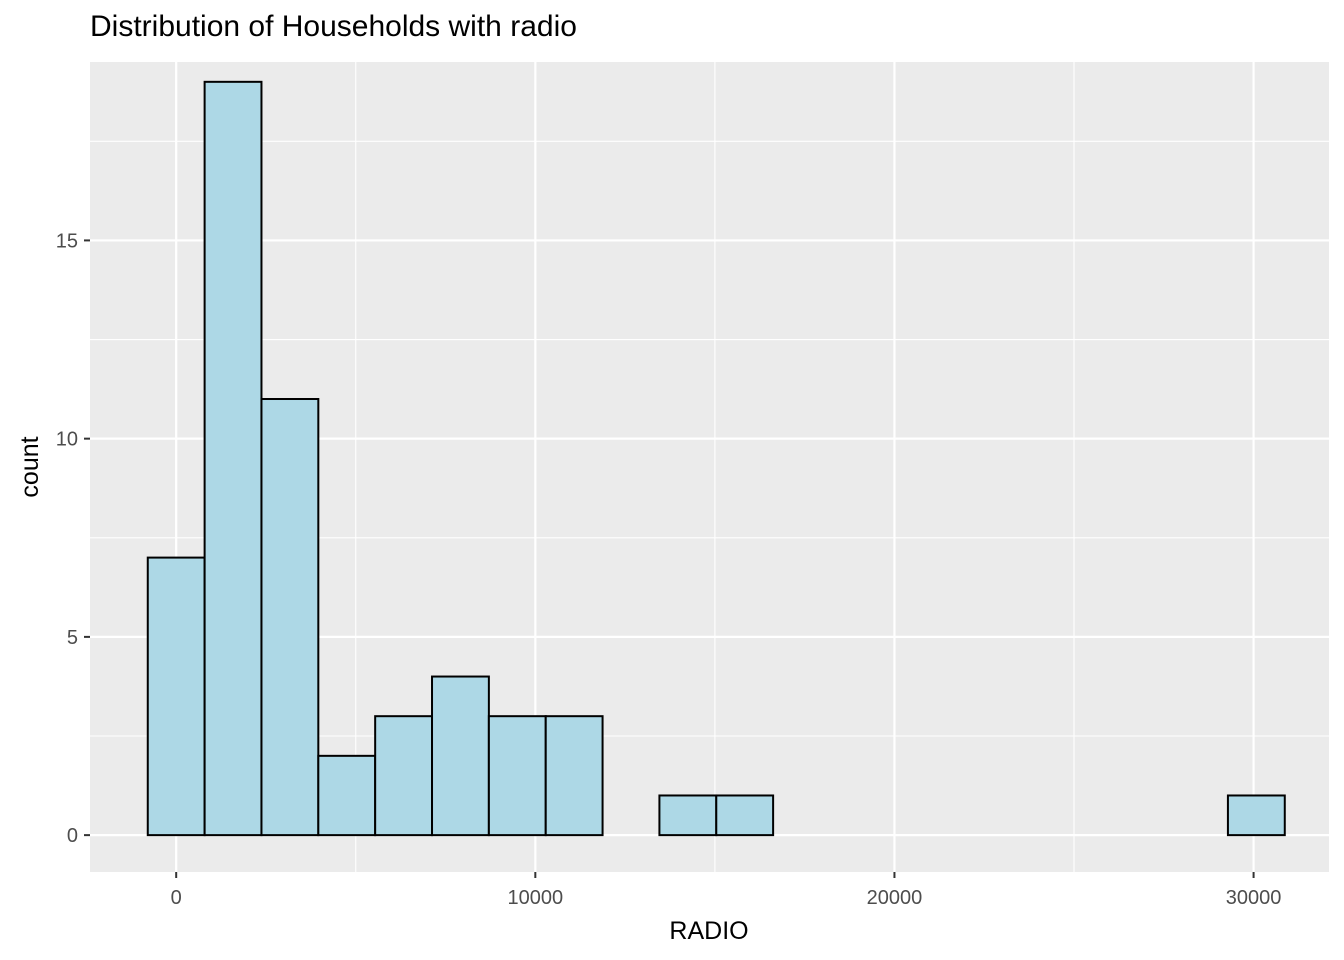 This screenshot has width=1344, height=960. I want to click on y-tick-label: 0, so click(72, 836).